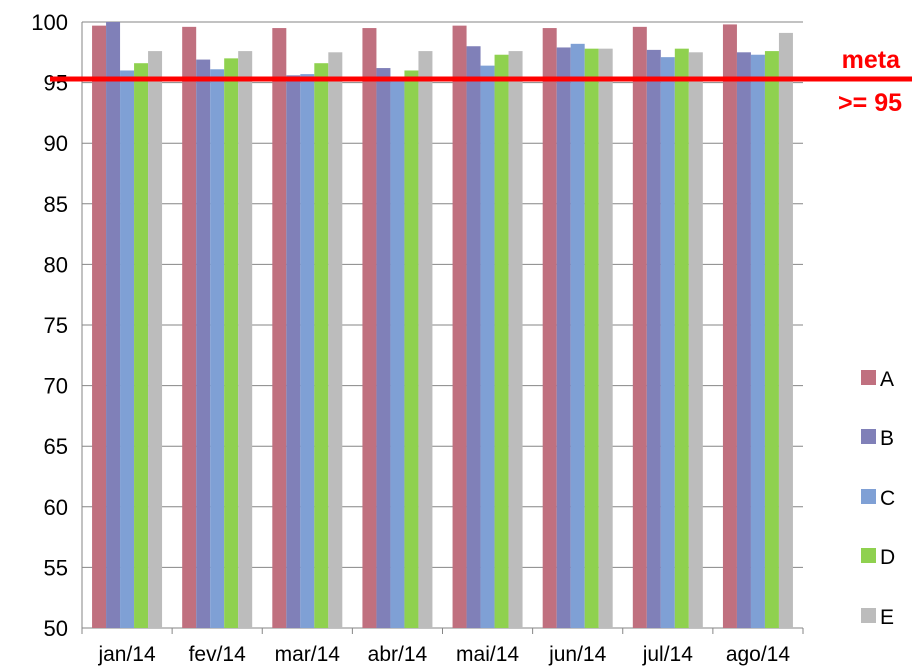 Image resolution: width=912 pixels, height=668 pixels. Describe the element at coordinates (887, 617) in the screenshot. I see `legend-label-e: E` at that location.